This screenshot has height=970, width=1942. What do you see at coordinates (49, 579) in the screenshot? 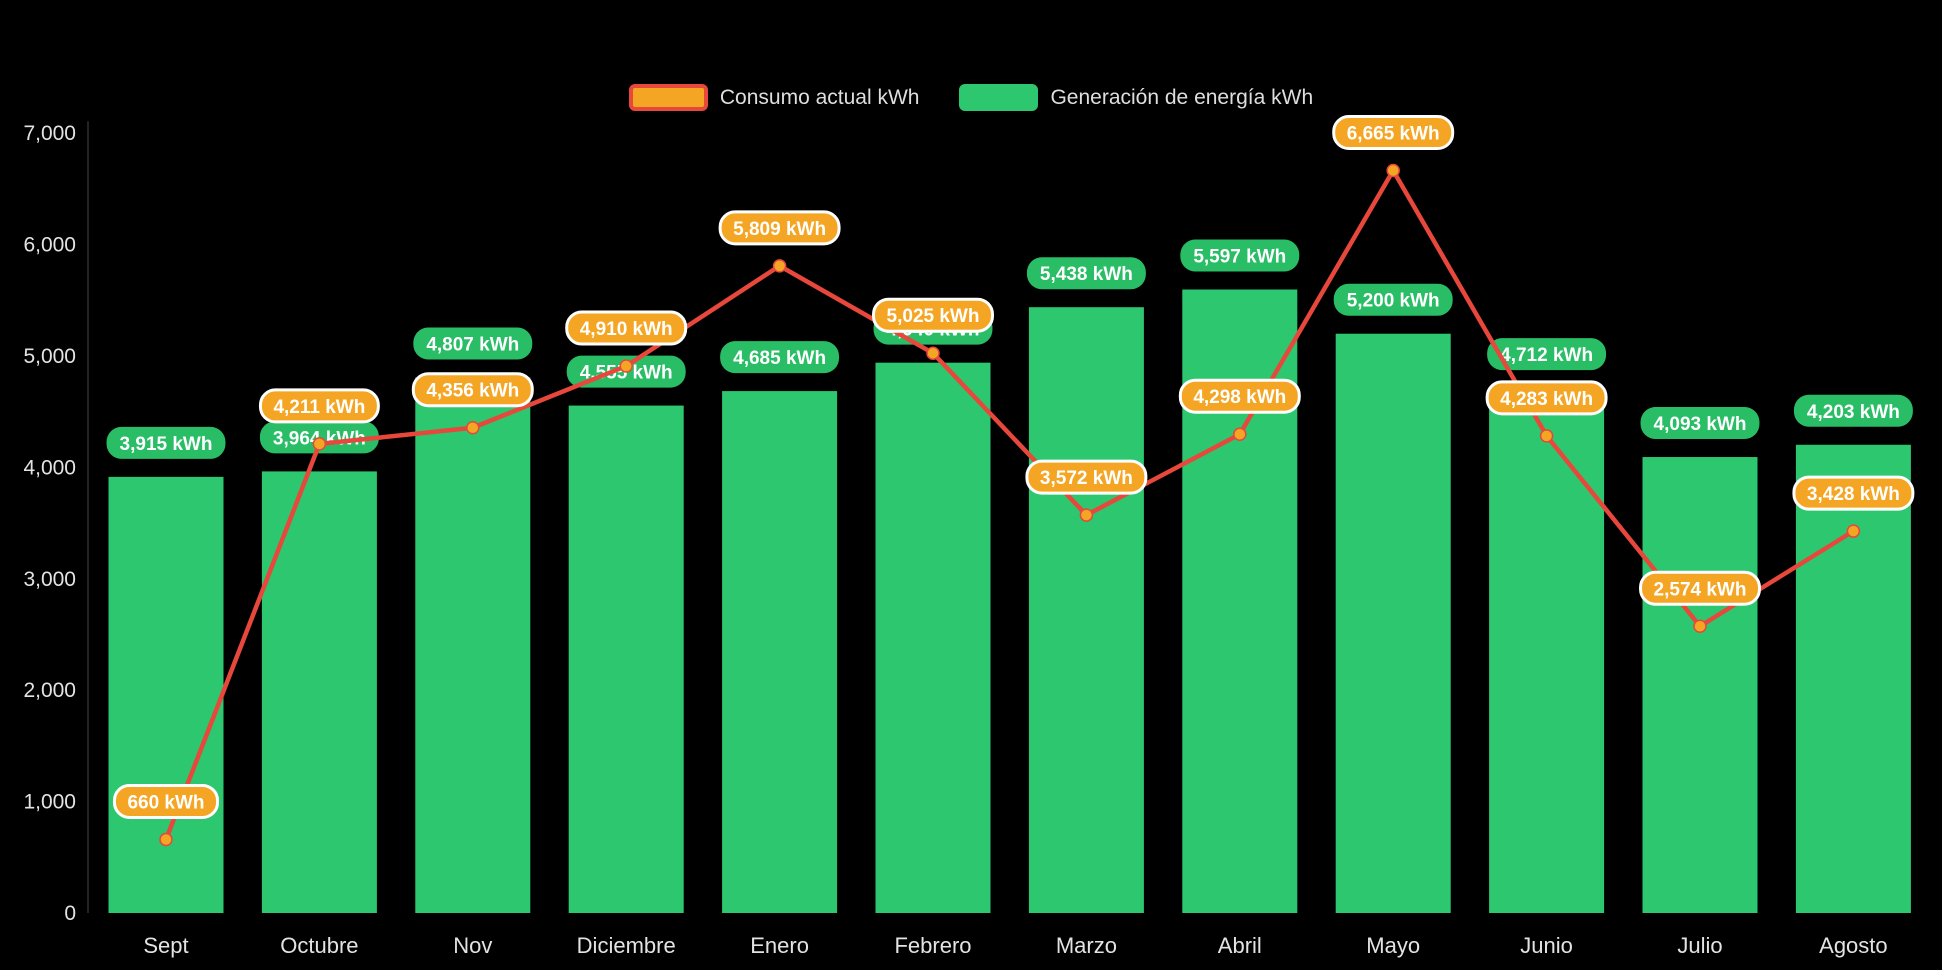
I see `y-tick-label: 3,000` at bounding box center [49, 579].